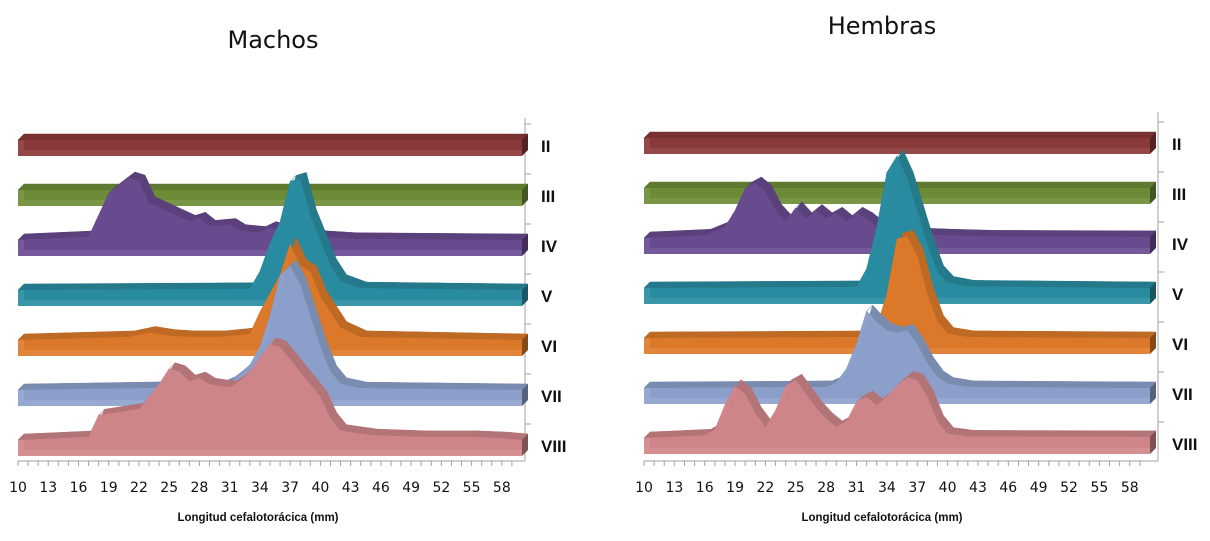  I want to click on series-III, so click(273, 194).